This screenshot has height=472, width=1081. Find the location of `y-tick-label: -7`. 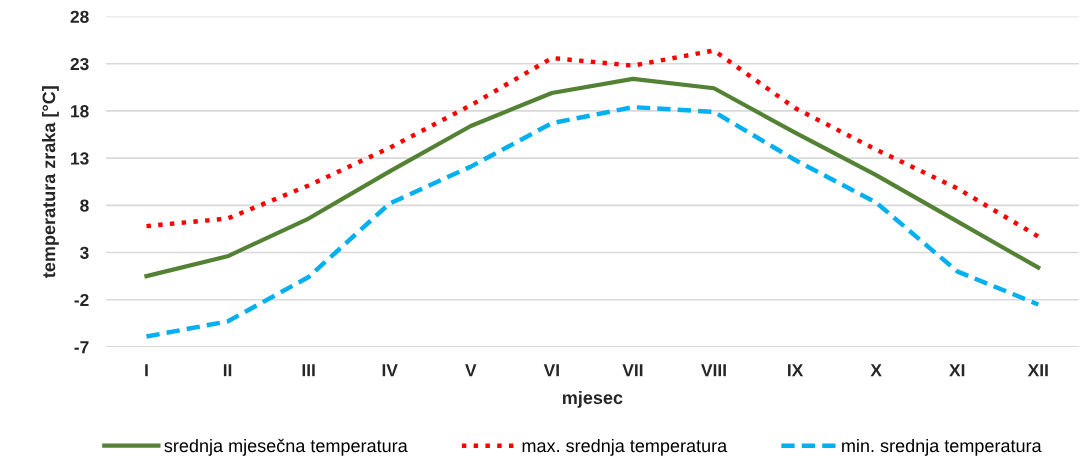

y-tick-label: -7 is located at coordinates (81, 347).